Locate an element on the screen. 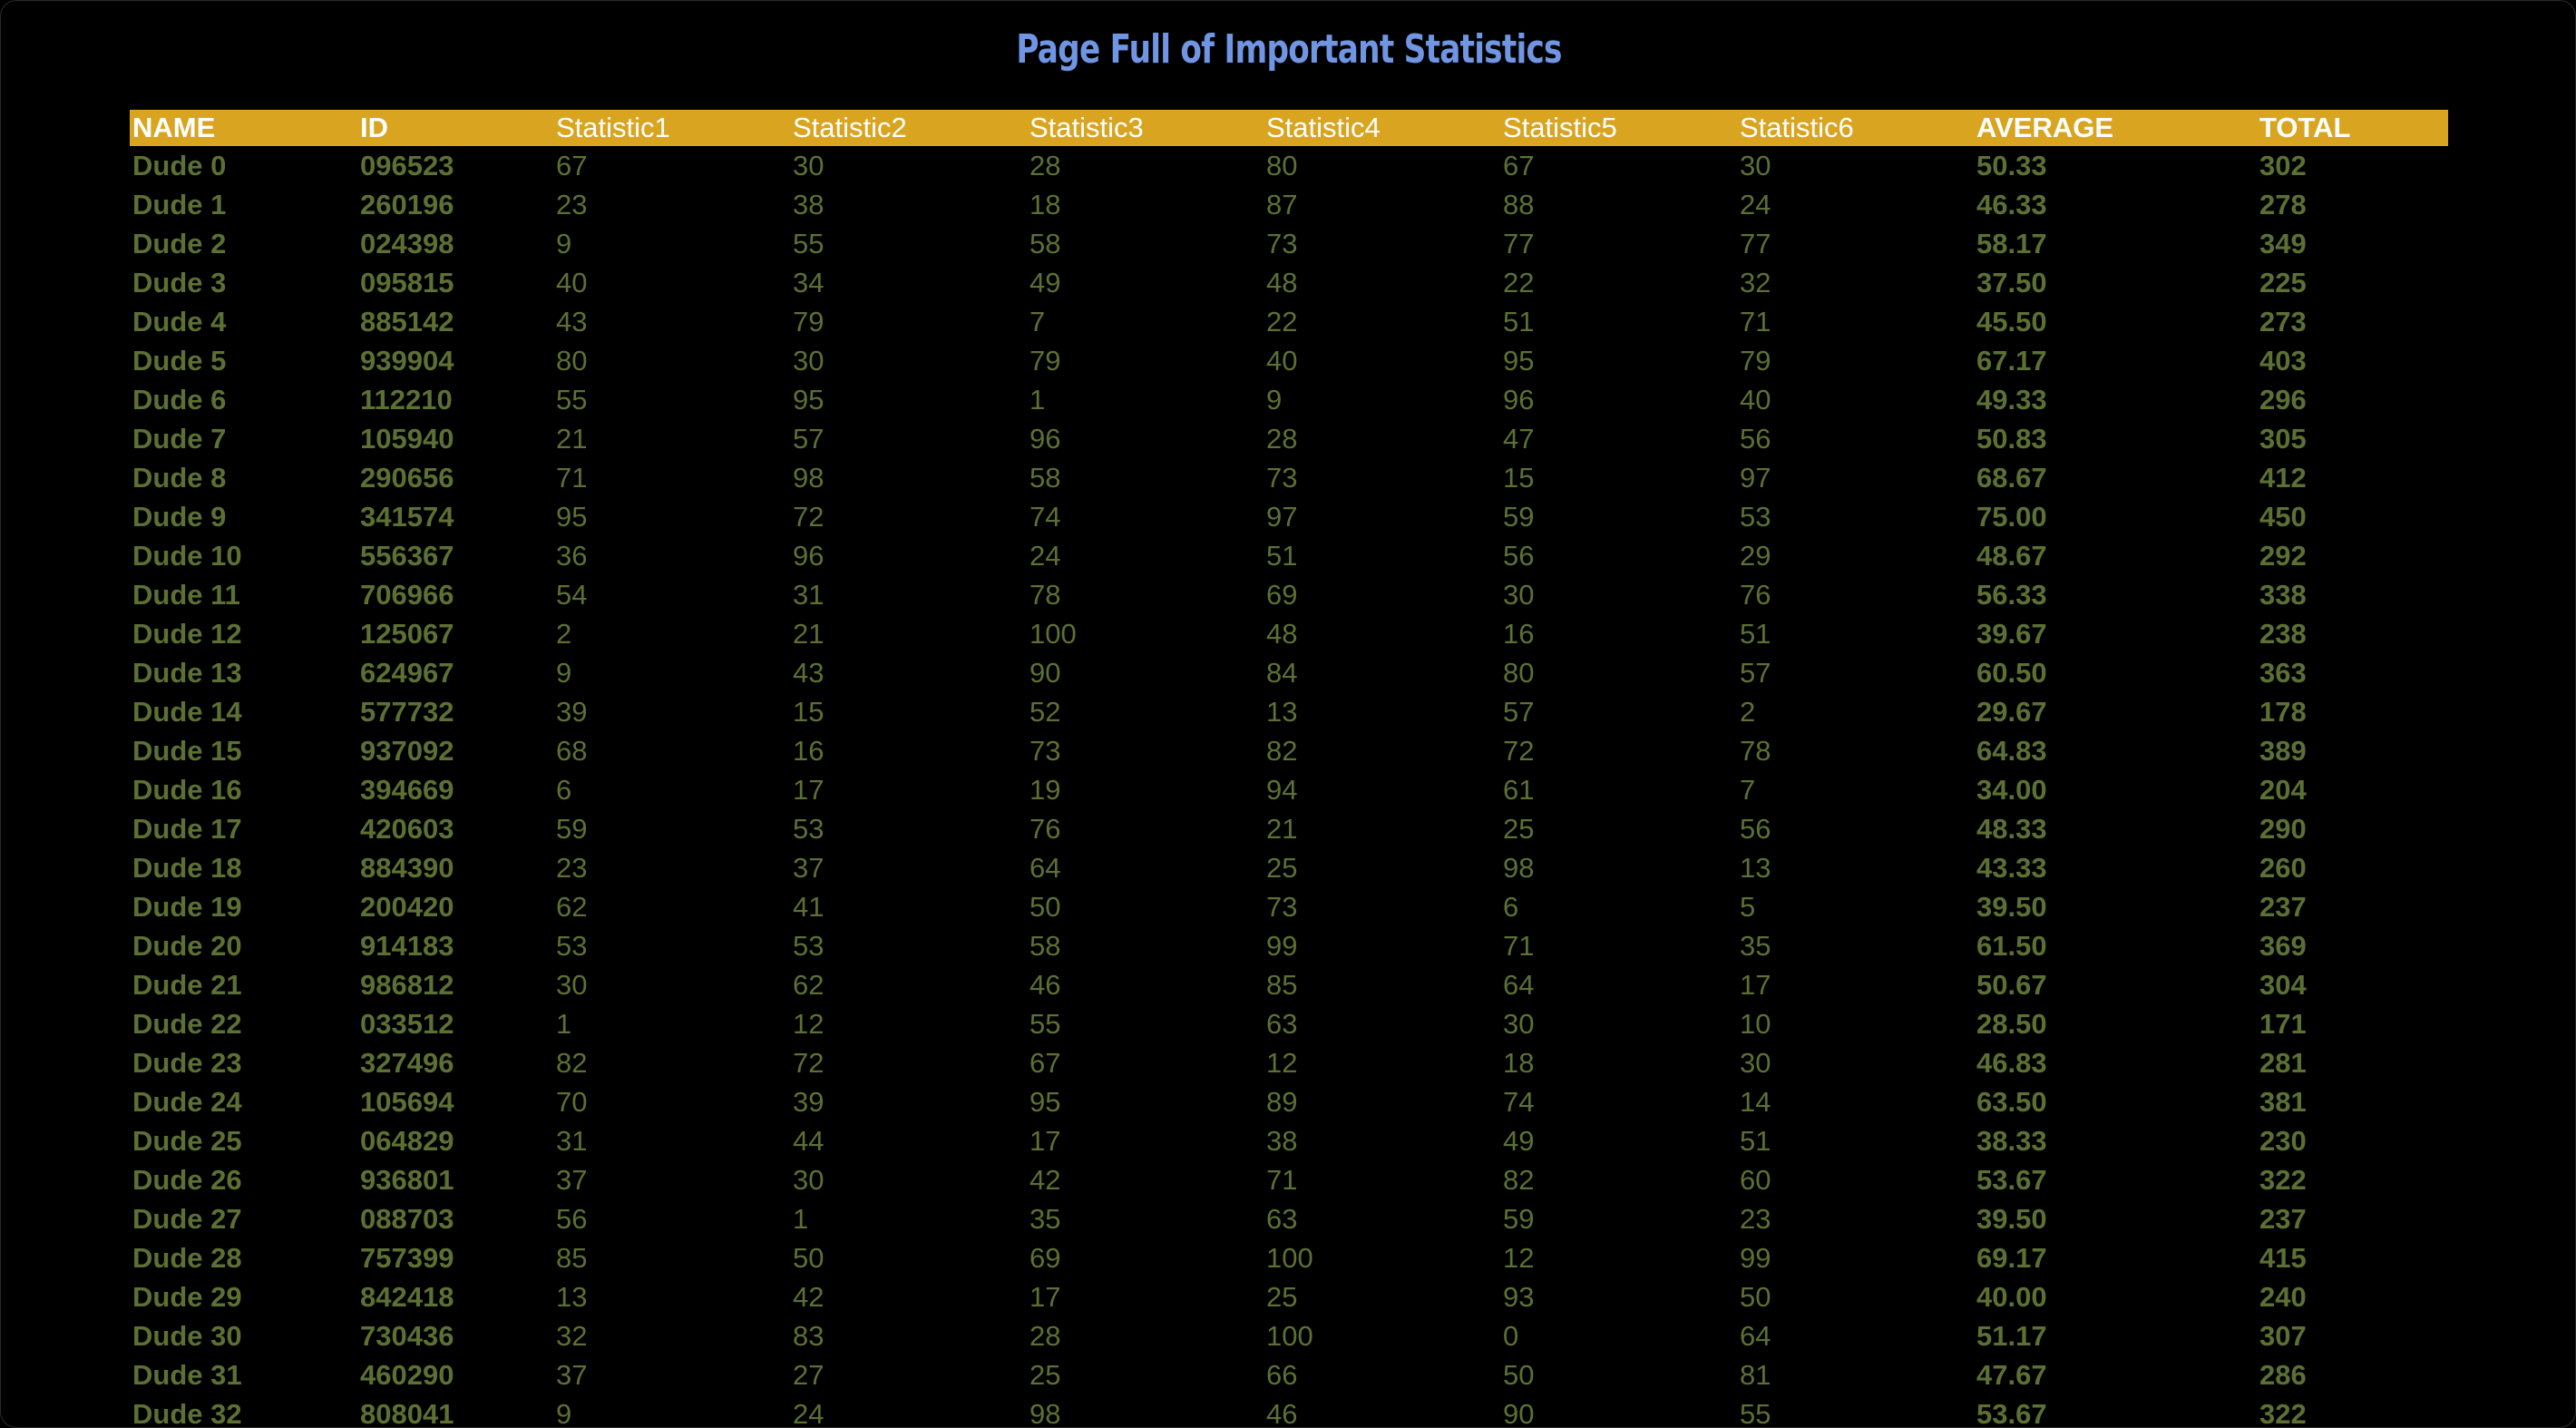  cell-statistic1: 68 is located at coordinates (572, 751).